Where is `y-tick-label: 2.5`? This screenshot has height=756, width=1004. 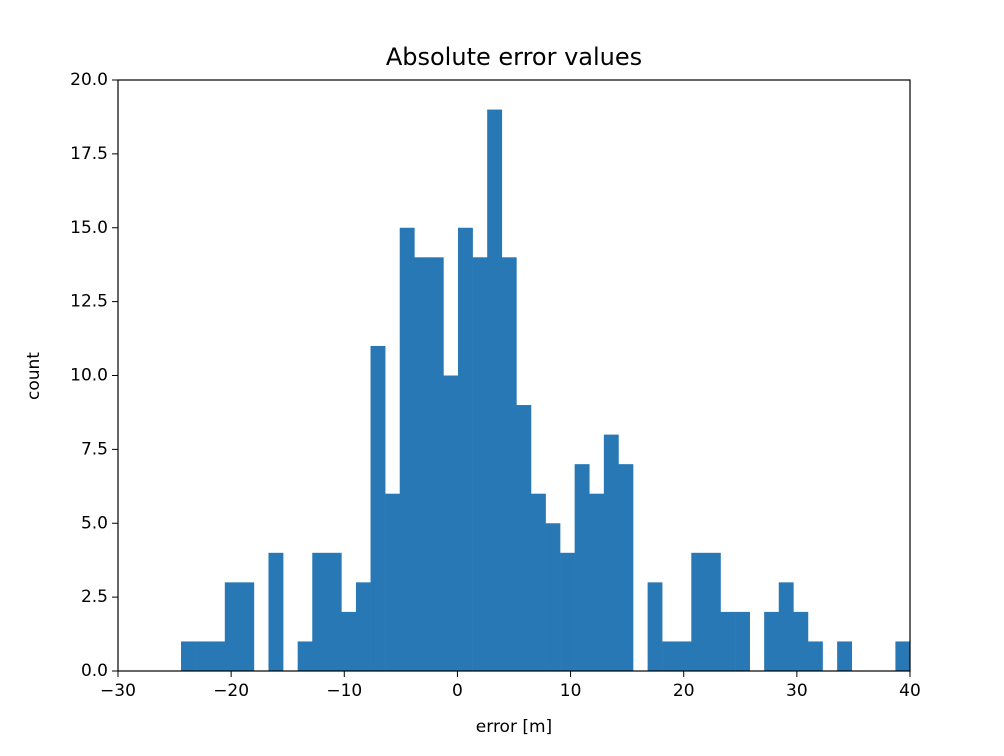 y-tick-label: 2.5 is located at coordinates (94, 597).